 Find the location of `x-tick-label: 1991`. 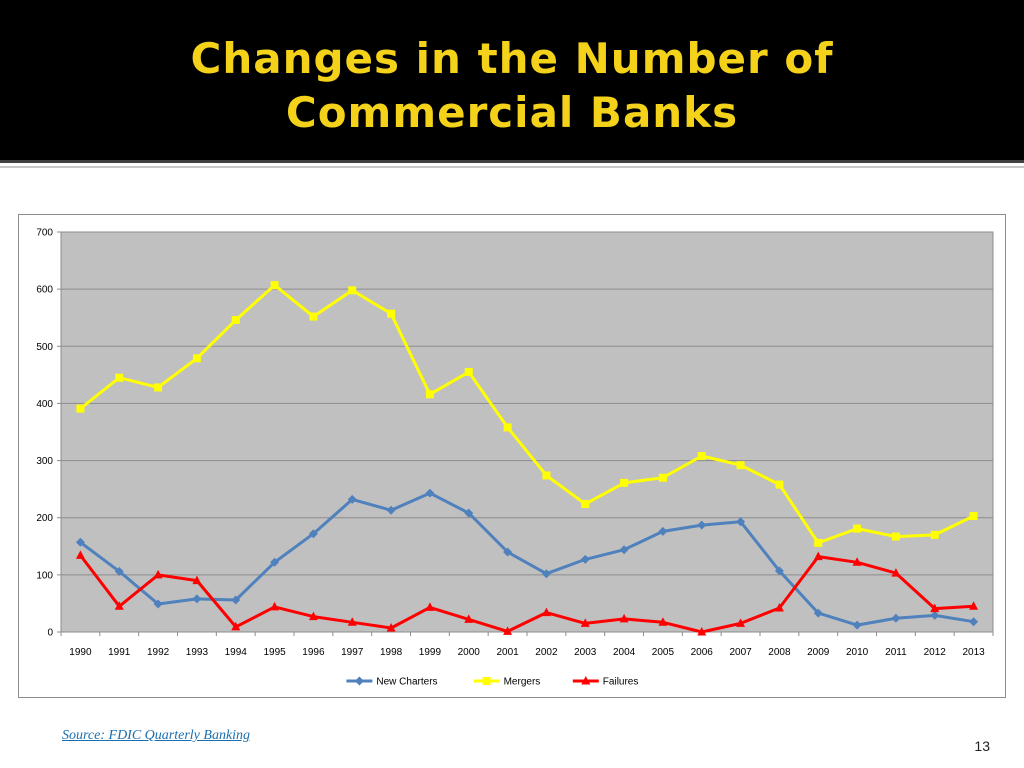

x-tick-label: 1991 is located at coordinates (119, 652).